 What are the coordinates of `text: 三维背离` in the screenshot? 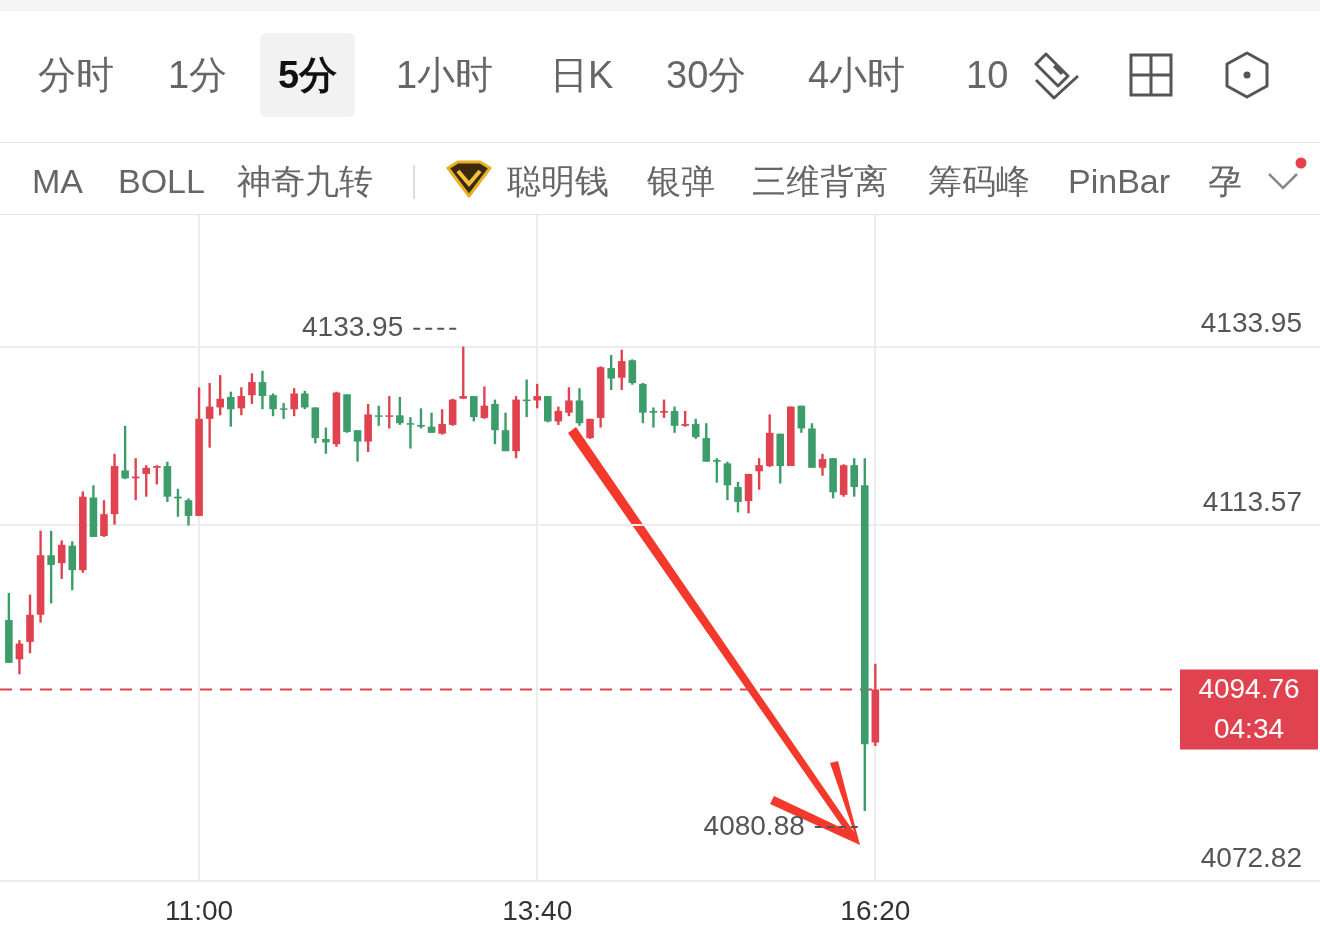 It's located at (820, 181).